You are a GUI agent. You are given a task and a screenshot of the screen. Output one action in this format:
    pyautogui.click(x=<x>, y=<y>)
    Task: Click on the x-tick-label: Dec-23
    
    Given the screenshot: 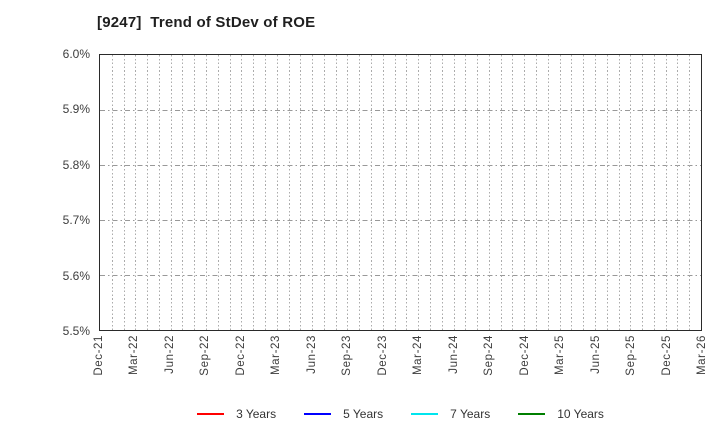 What is the action you would take?
    pyautogui.click(x=382, y=355)
    